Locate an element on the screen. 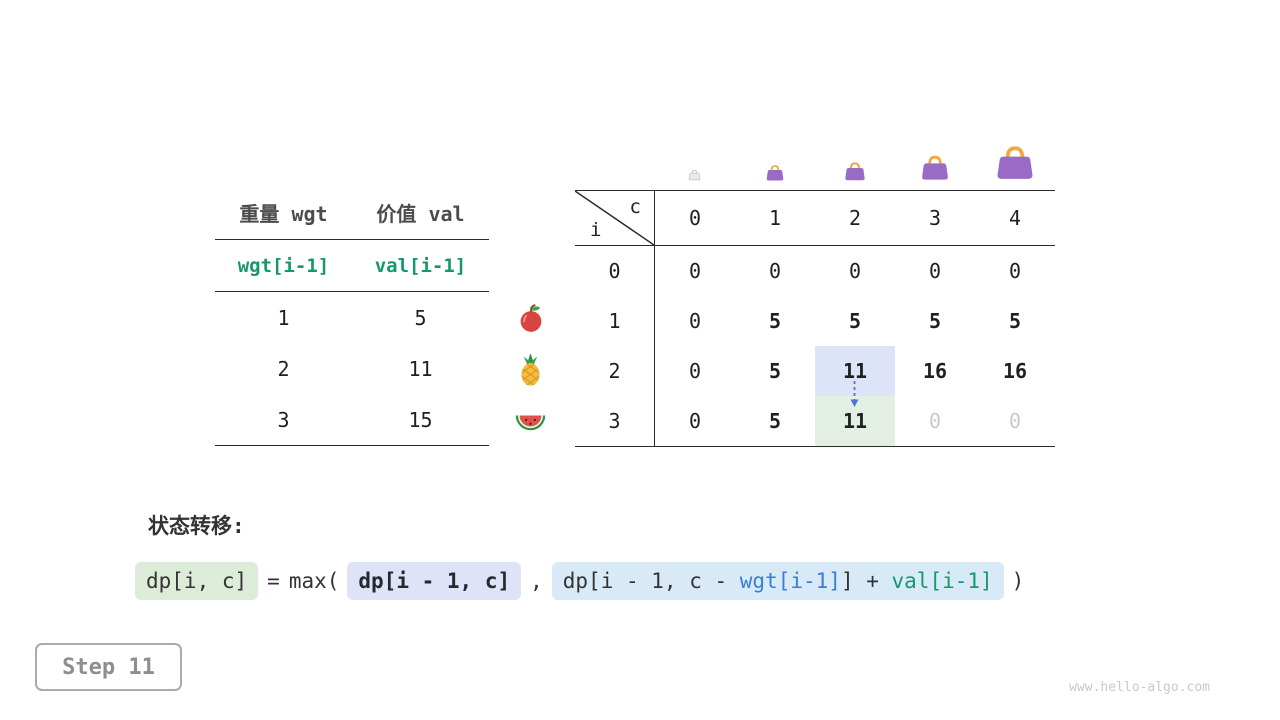 The height and width of the screenshot is (720, 1280). formula-arg2-plus: ] + is located at coordinates (866, 581).